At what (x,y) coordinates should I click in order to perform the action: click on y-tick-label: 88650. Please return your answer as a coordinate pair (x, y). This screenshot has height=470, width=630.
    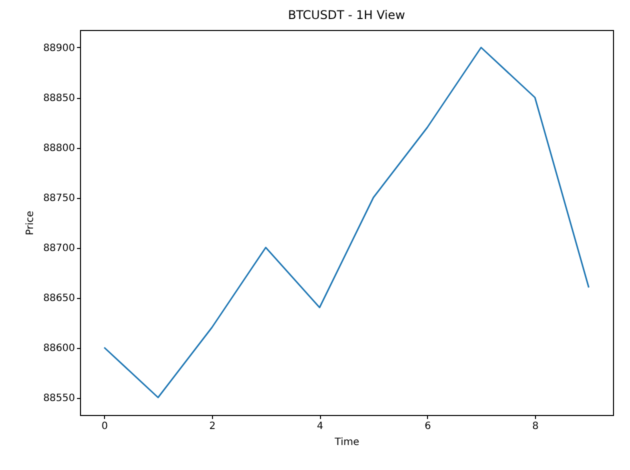
    Looking at the image, I should click on (59, 298).